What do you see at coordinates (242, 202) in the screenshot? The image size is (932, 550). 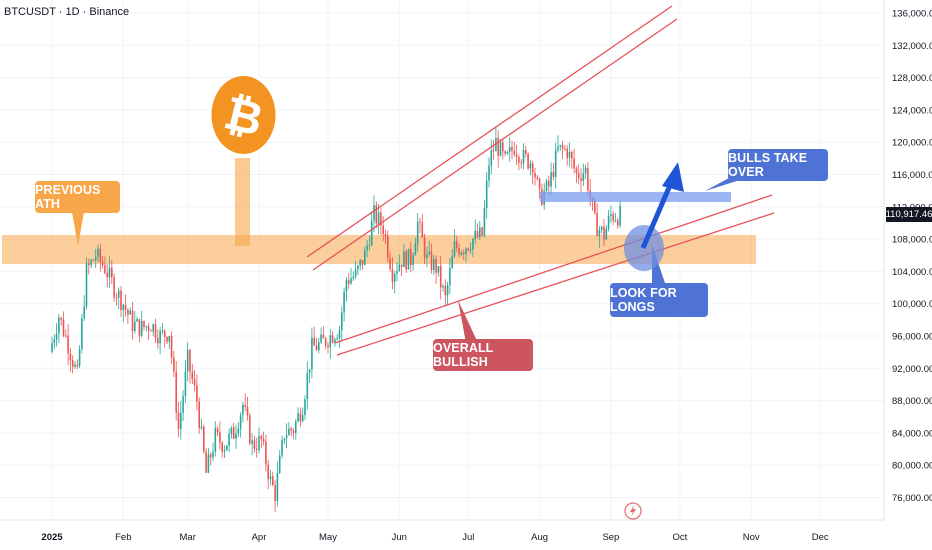 I see `btc-pointer-bar` at bounding box center [242, 202].